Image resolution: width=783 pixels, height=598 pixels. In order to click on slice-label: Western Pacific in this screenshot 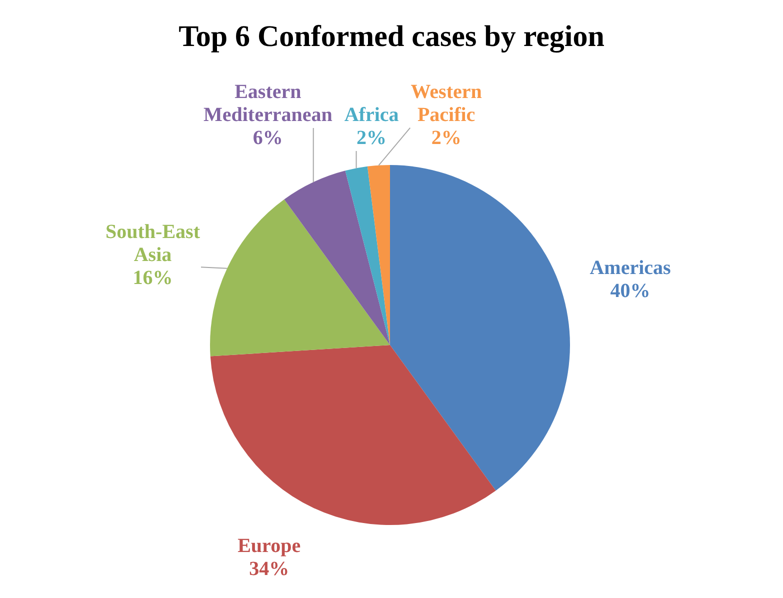, I will do `click(446, 103)`.